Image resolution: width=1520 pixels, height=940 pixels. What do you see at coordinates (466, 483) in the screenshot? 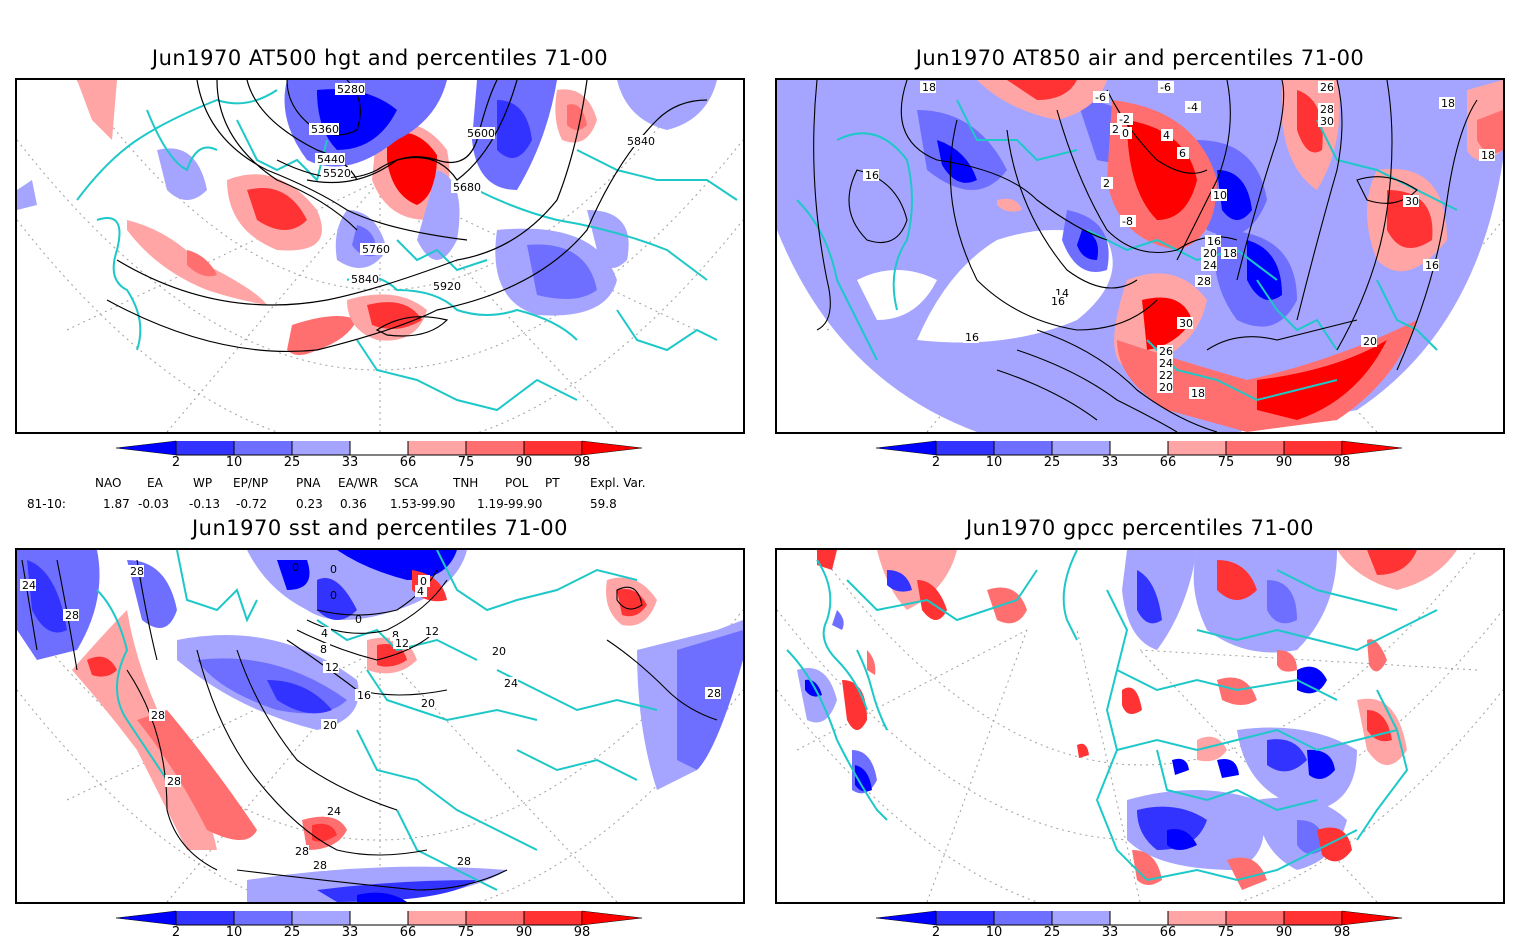
I see `index-header: TNH` at bounding box center [466, 483].